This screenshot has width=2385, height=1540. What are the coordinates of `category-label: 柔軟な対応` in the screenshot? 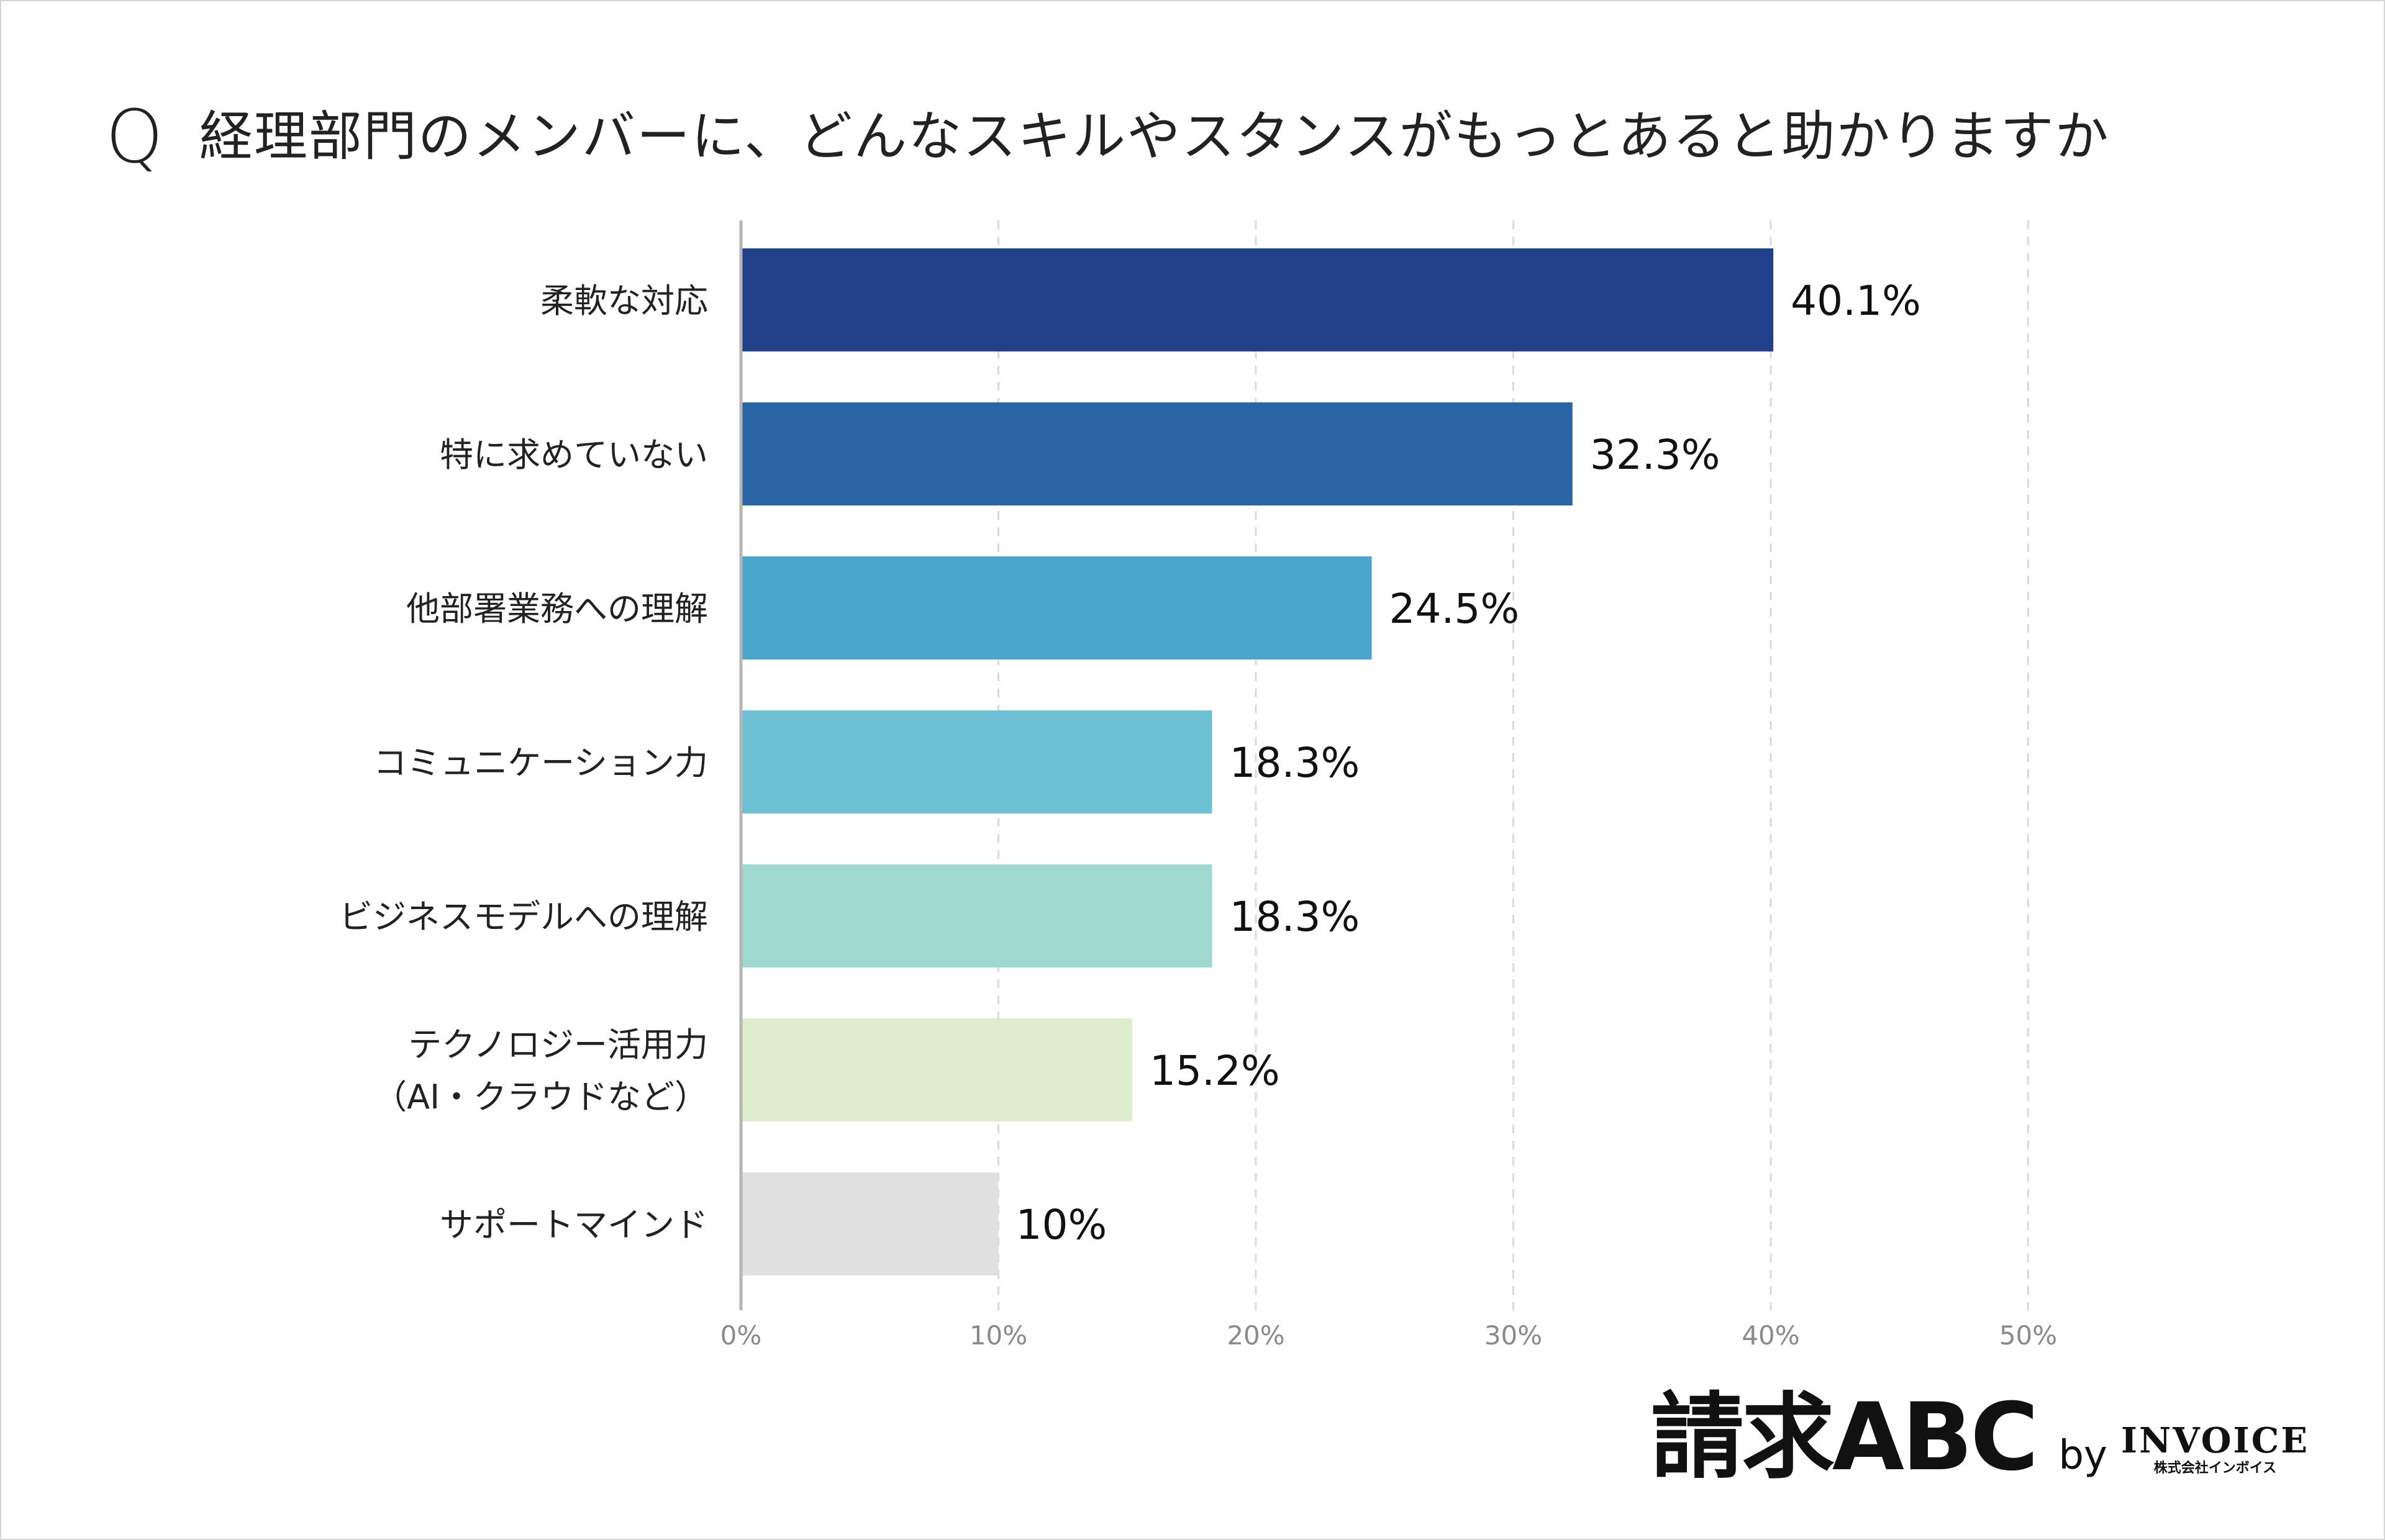 It's located at (624, 300).